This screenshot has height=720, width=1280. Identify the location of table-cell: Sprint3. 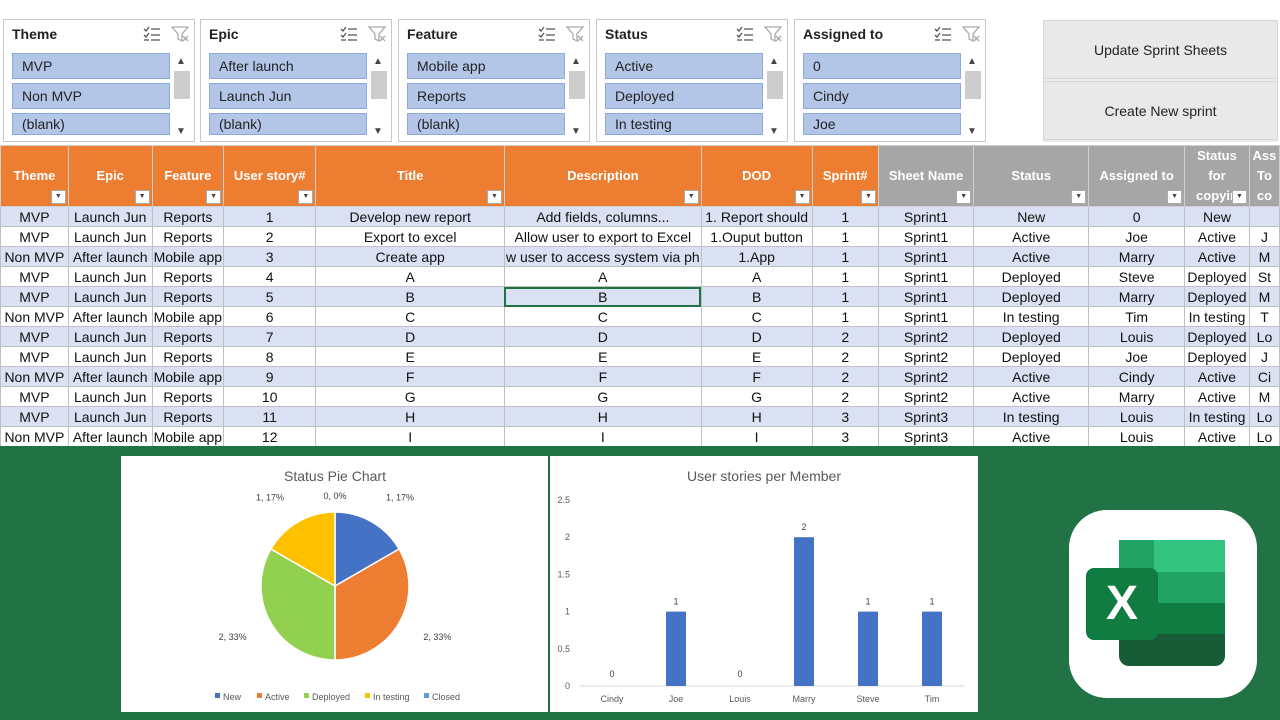
(926, 436).